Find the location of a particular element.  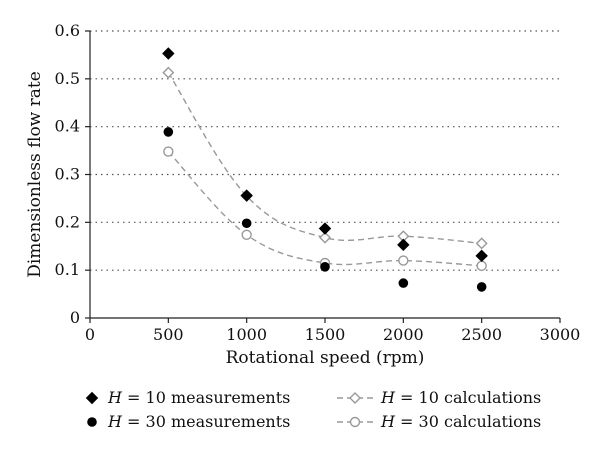

legend-item: H = 10 calculations is located at coordinates (439, 397).